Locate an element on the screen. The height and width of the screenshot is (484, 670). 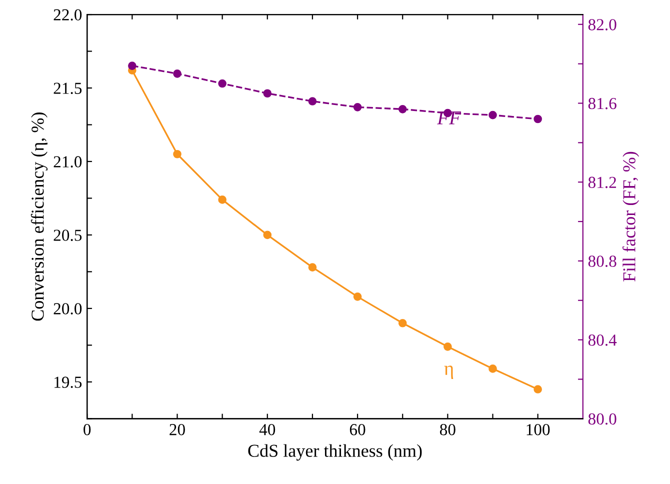
x-tick-label: 0 is located at coordinates (87, 430).